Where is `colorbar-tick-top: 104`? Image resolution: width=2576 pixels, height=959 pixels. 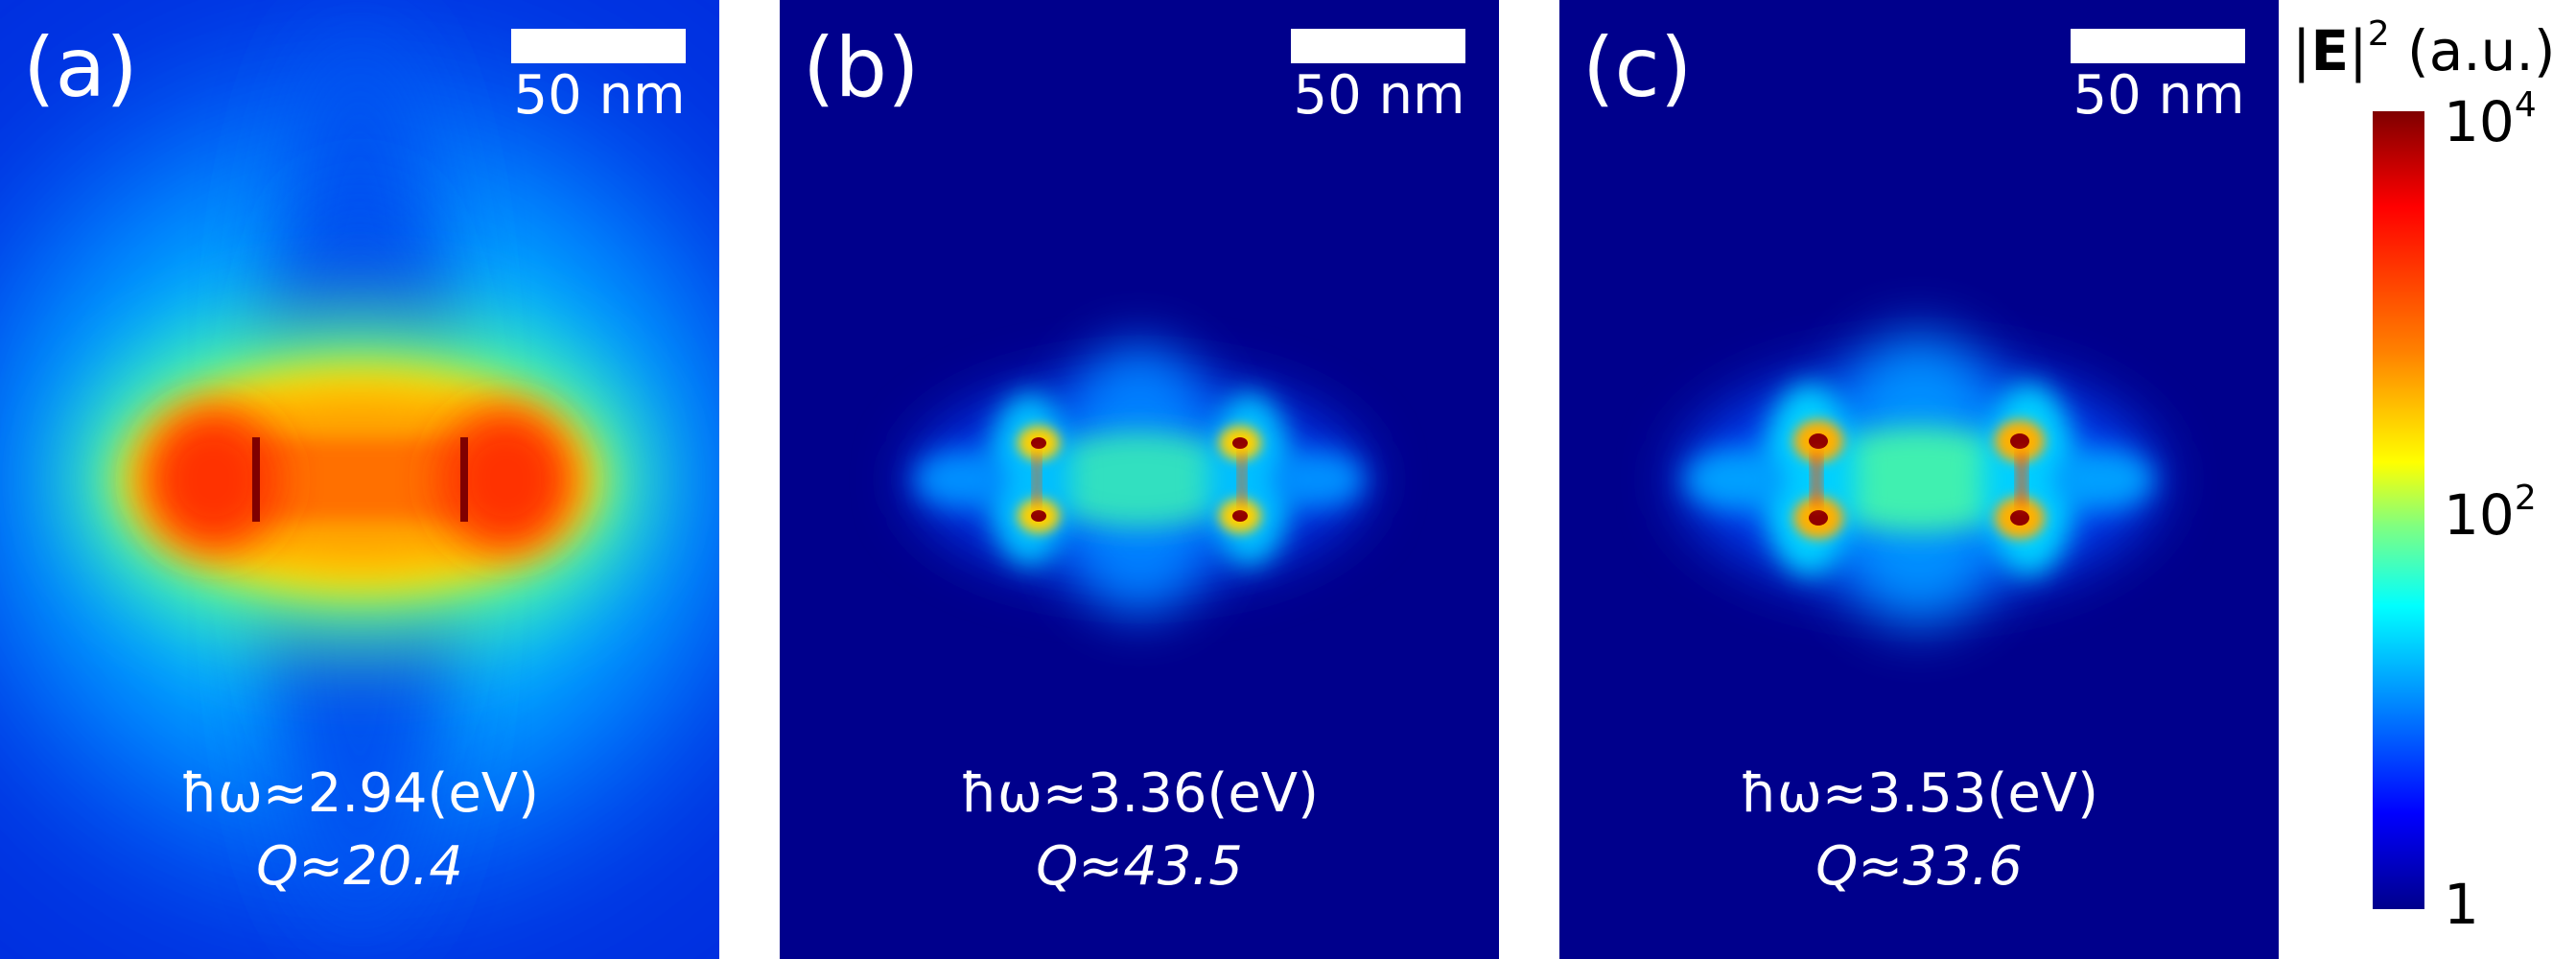 colorbar-tick-top: 104 is located at coordinates (2490, 118).